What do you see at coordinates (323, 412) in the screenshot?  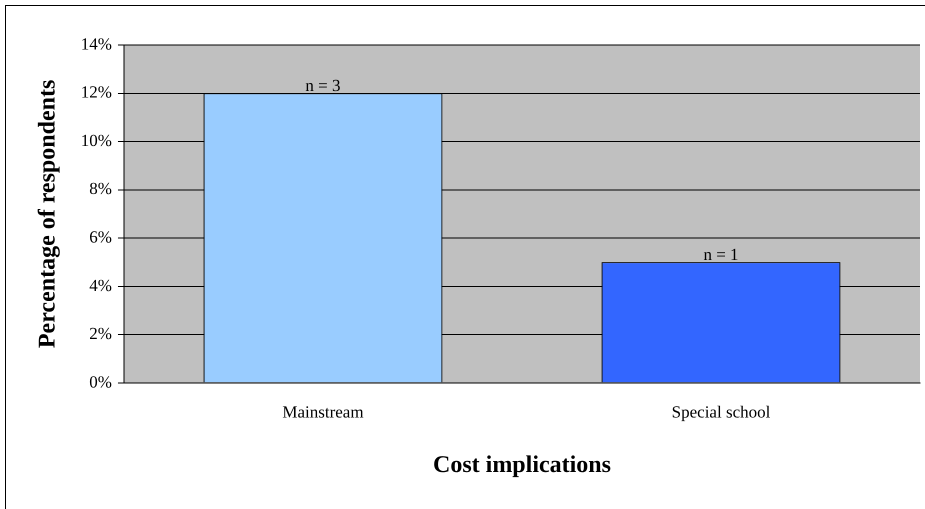 I see `x-tick-label: Mainstream` at bounding box center [323, 412].